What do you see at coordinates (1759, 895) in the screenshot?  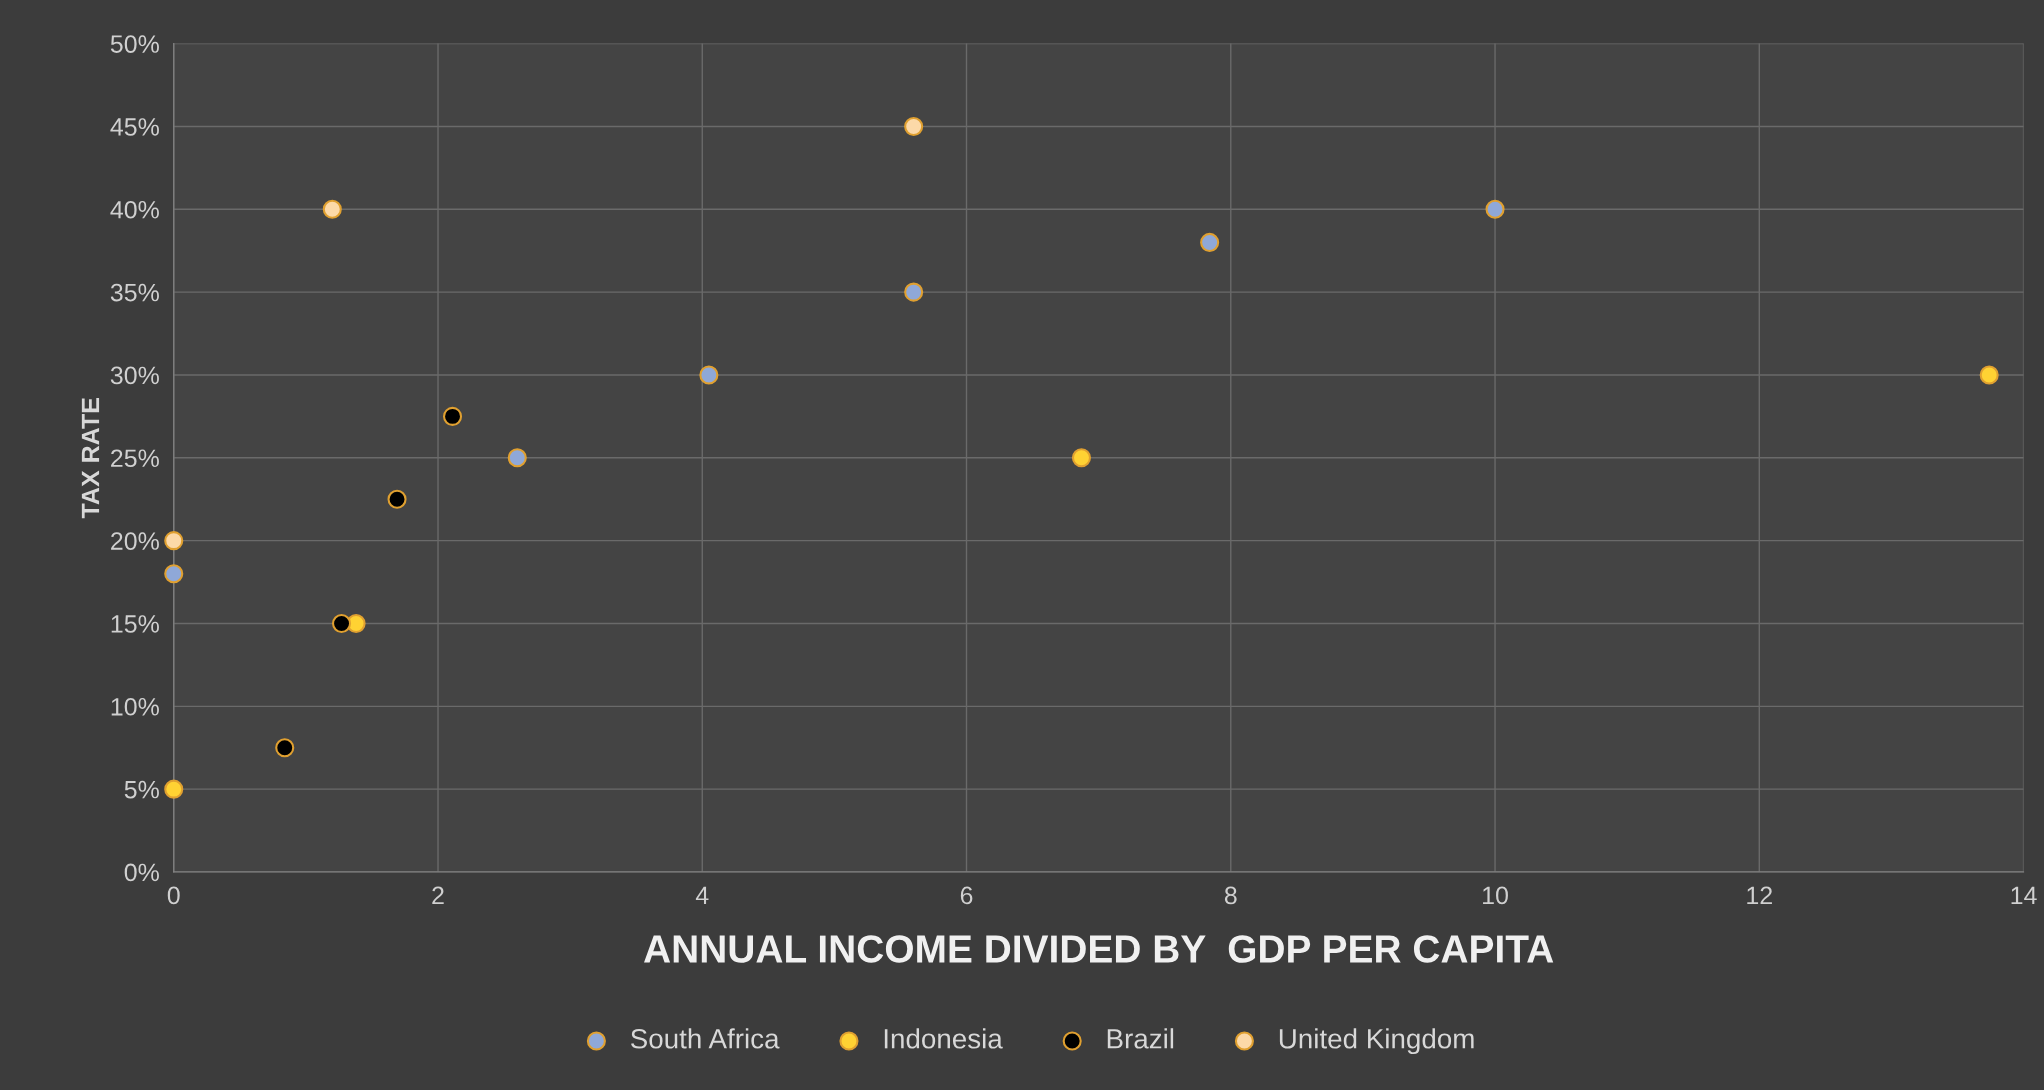 I see `x-tick-label: 12` at bounding box center [1759, 895].